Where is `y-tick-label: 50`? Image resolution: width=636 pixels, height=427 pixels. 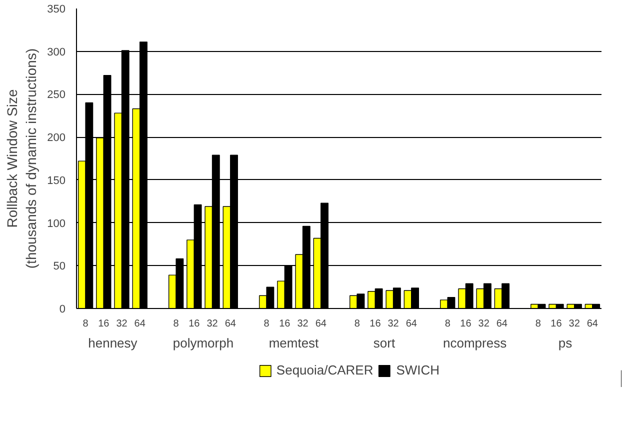
y-tick-label: 50 is located at coordinates (59, 266).